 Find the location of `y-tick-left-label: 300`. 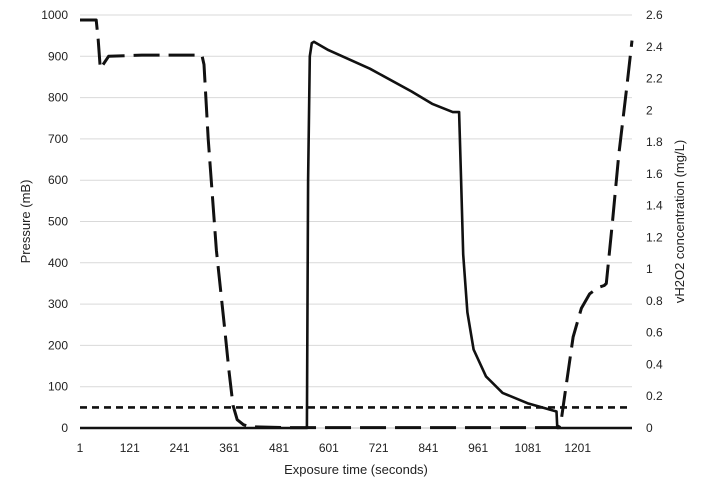

y-tick-left-label: 300 is located at coordinates (58, 304).